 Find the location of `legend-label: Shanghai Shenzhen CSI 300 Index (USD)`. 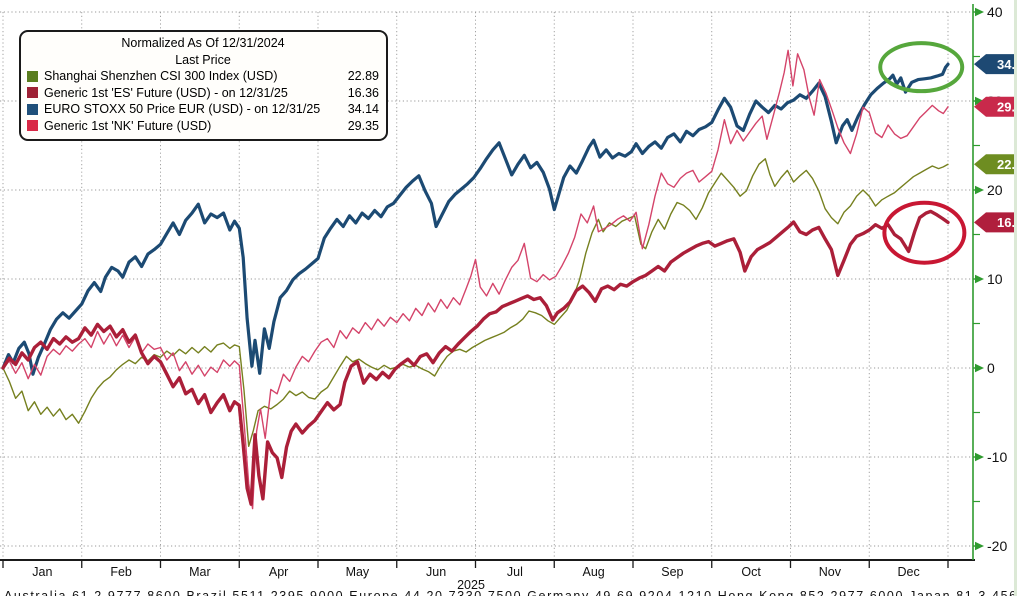

legend-label: Shanghai Shenzhen CSI 300 Index (USD) is located at coordinates (161, 76).